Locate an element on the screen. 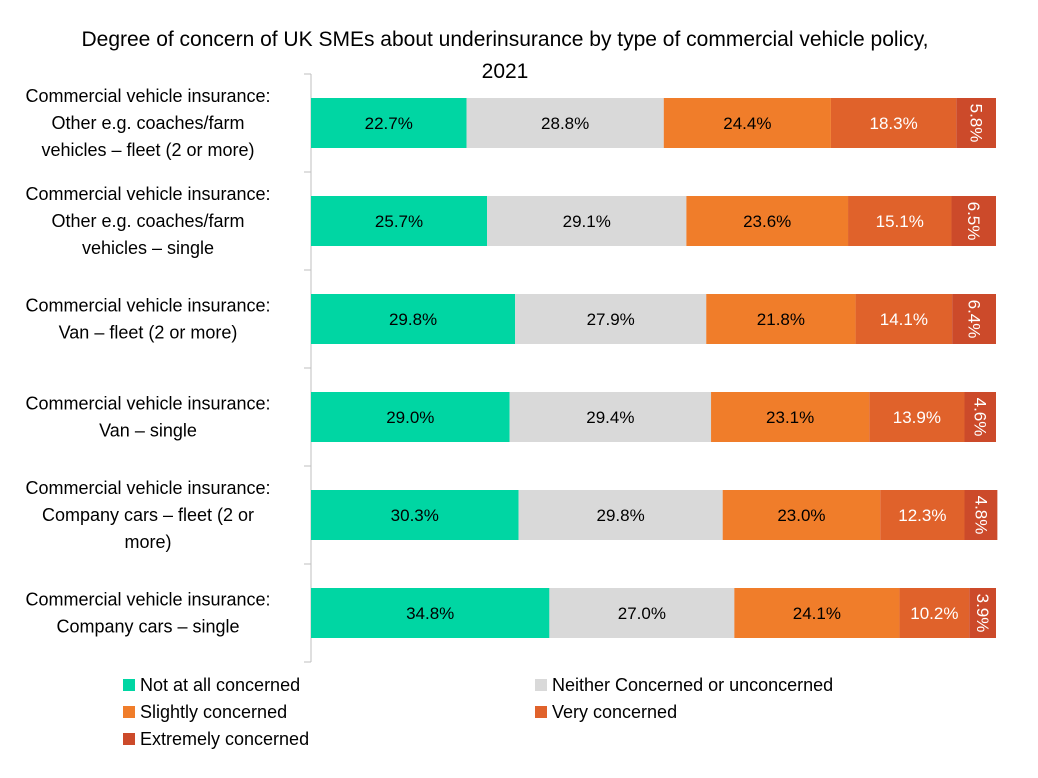 The height and width of the screenshot is (778, 1038). category-label-line: Company cars – single is located at coordinates (147, 627).